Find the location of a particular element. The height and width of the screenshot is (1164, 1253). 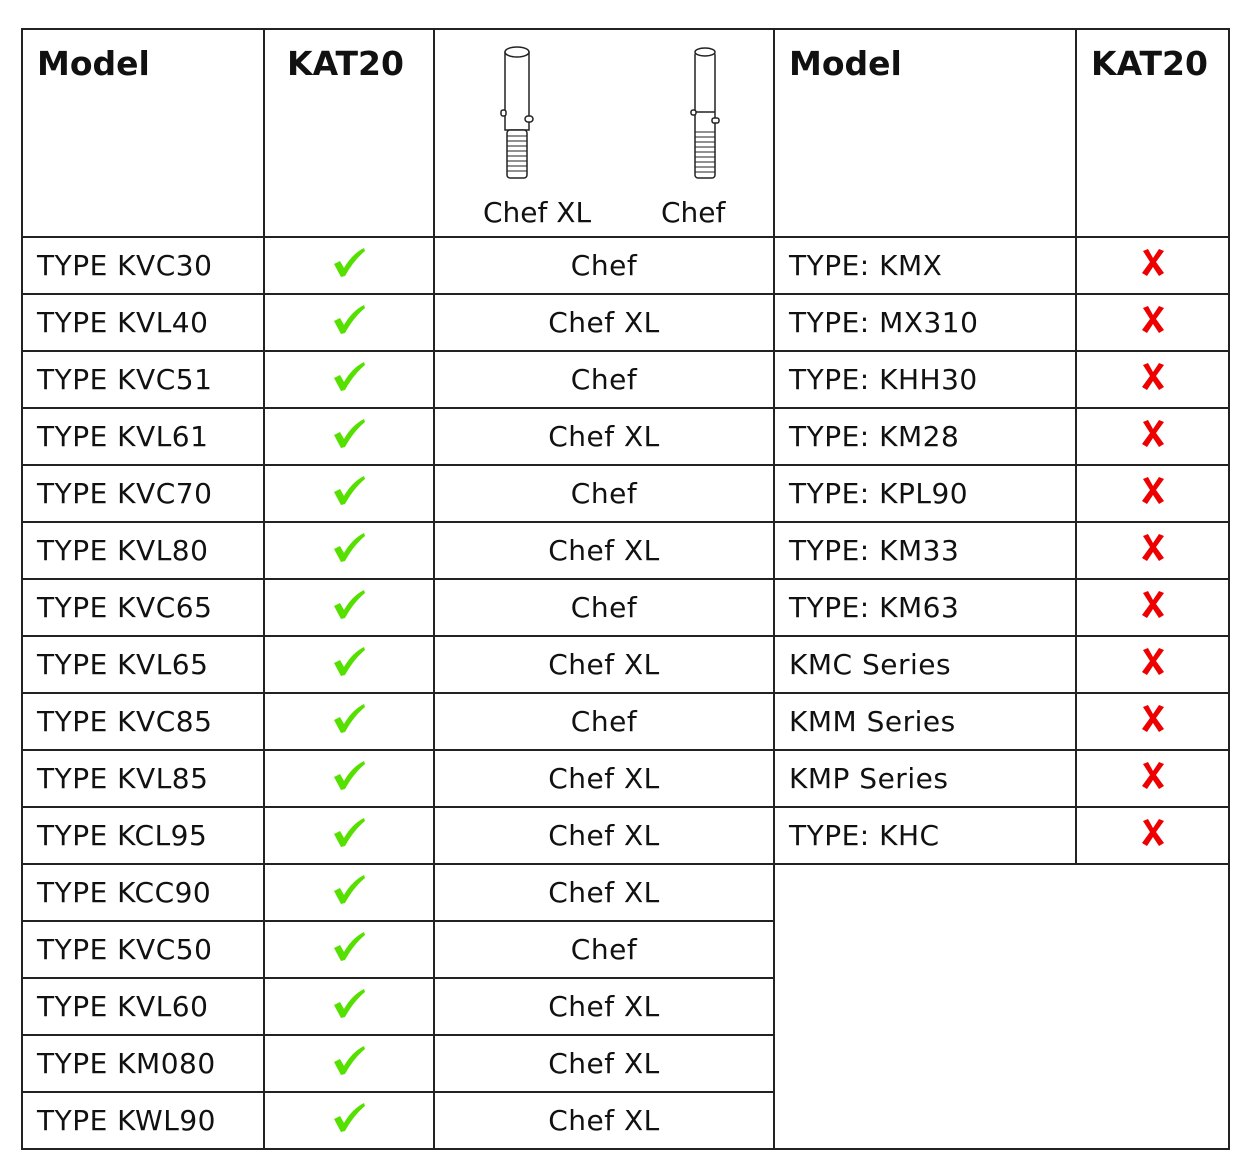

chef-label: Chef is located at coordinates (693, 212).